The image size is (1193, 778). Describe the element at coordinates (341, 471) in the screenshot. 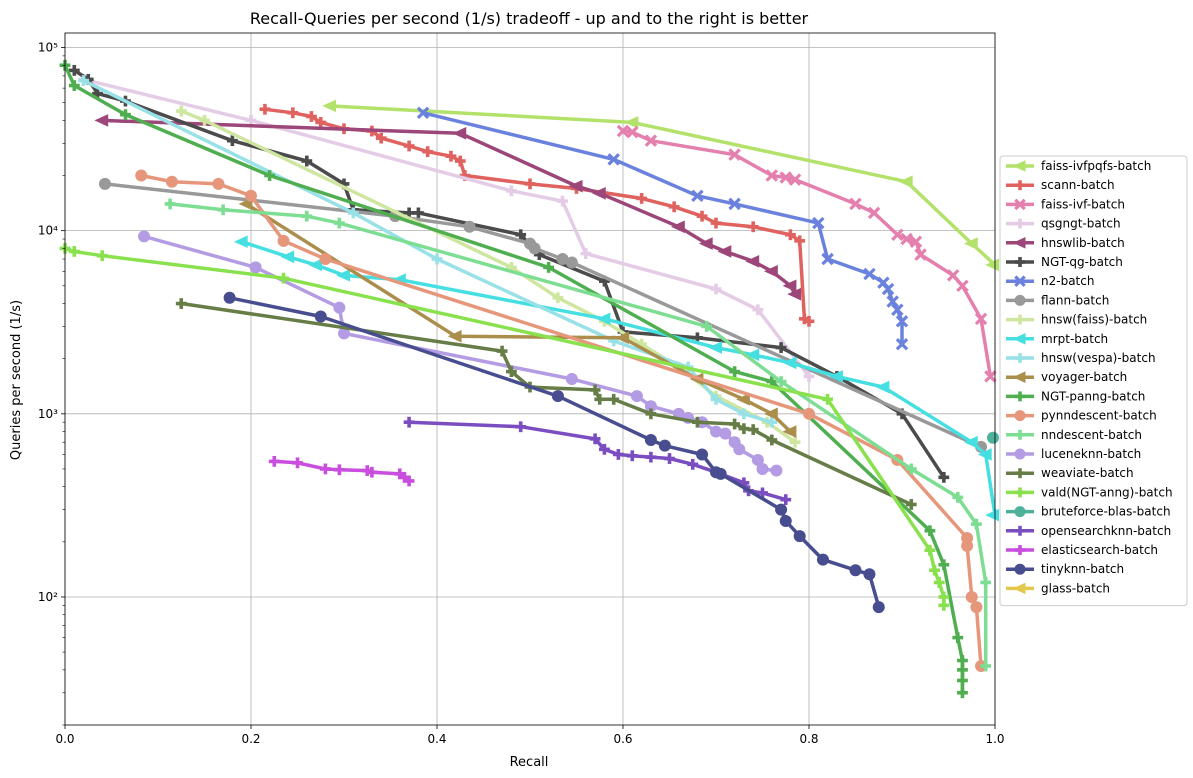

I see `series-elasticsearch-batch` at that location.